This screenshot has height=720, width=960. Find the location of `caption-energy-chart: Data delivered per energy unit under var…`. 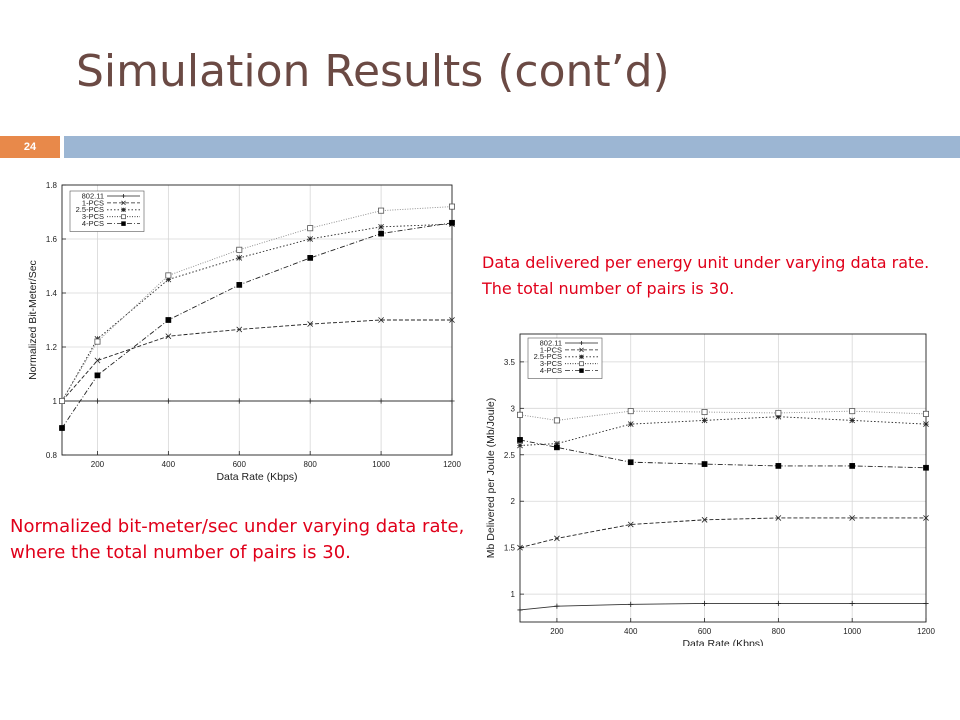

caption-energy-chart: Data delivered per energy unit under var… is located at coordinates (706, 275).